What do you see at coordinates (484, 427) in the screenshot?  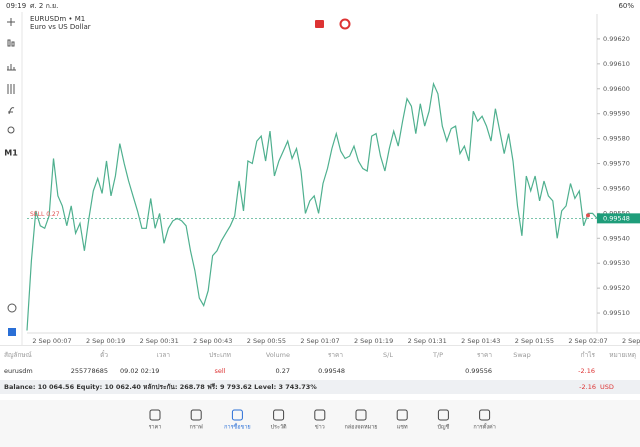 I see `nav-label: การตั้งค่า` at bounding box center [484, 427].